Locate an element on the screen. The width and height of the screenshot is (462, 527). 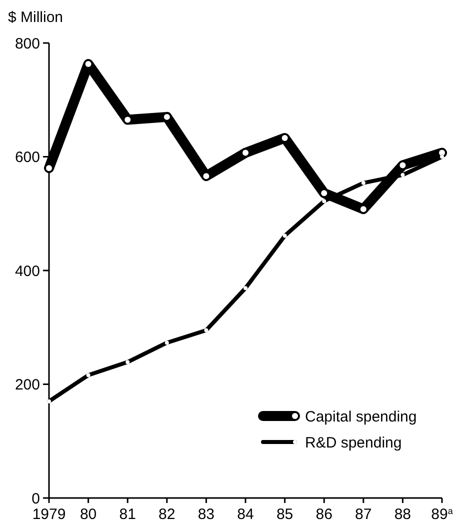
x-tick-label: 84 is located at coordinates (245, 514).